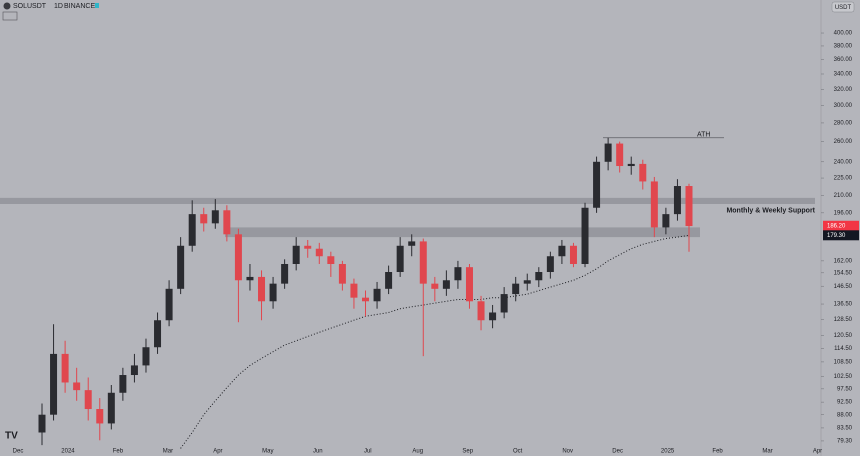 Image resolution: width=860 pixels, height=456 pixels. I want to click on y-tick-label: 360.00, so click(843, 60).